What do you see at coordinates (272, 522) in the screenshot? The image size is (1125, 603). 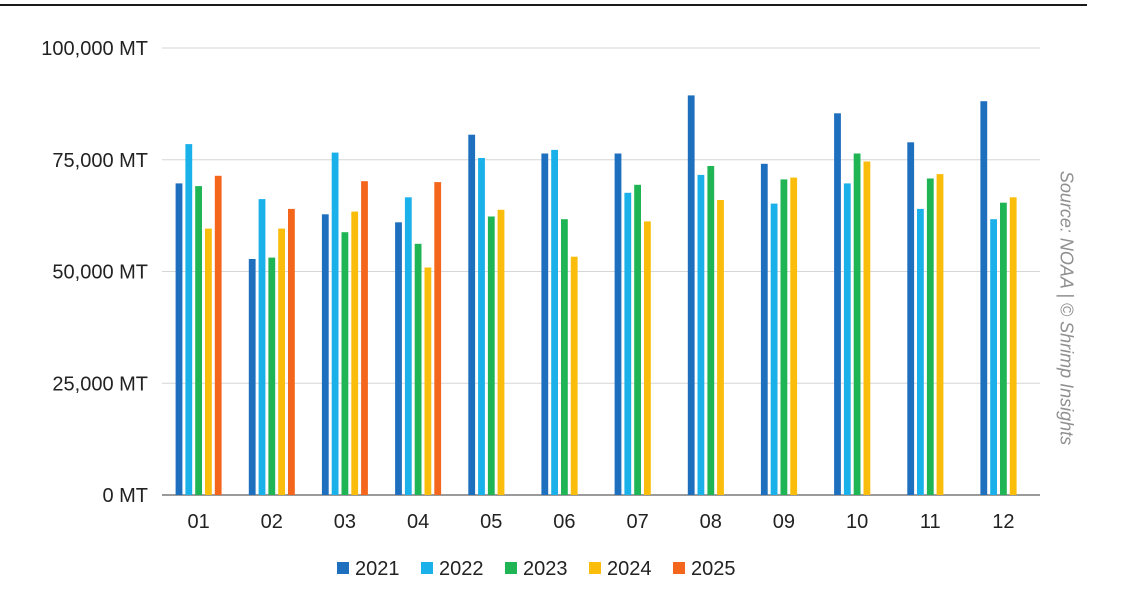 I see `x-tick-label: 02` at bounding box center [272, 522].